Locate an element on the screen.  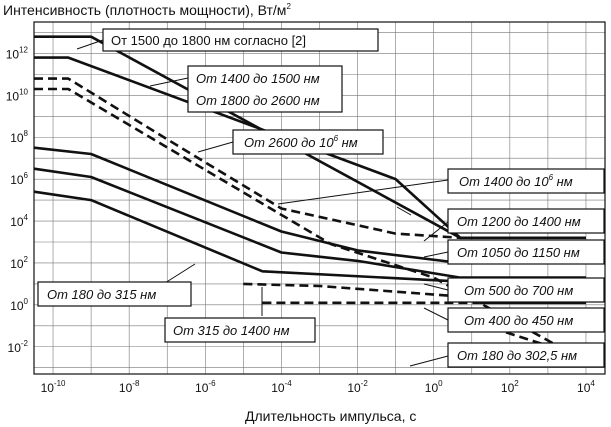
label-315-1400: От 315 до 1400 нм is located at coordinates (240, 330).